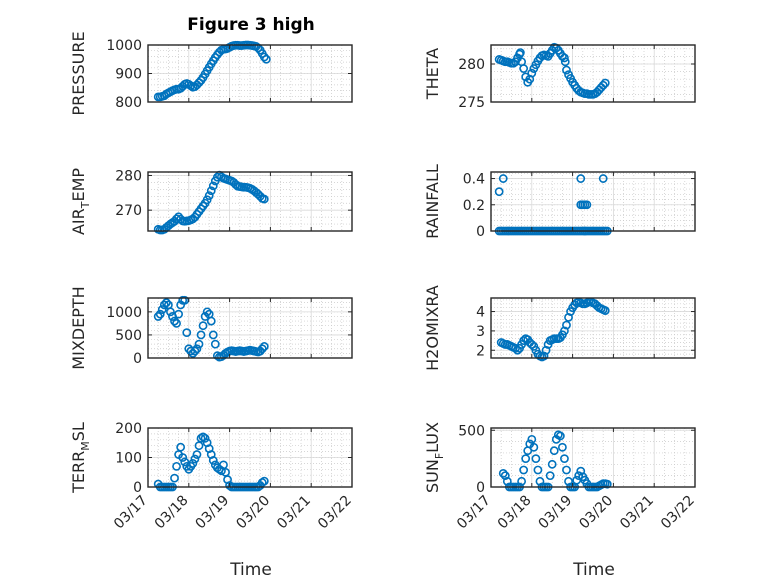 The image size is (778, 583). I want to click on subplot-theta: 275 280 THETA, so click(559, 76).